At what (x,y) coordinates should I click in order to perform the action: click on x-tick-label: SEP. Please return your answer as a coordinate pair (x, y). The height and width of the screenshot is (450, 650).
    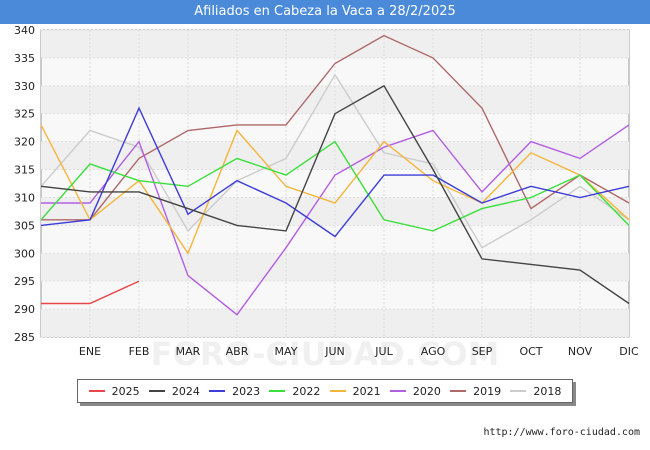
    Looking at the image, I should click on (482, 351).